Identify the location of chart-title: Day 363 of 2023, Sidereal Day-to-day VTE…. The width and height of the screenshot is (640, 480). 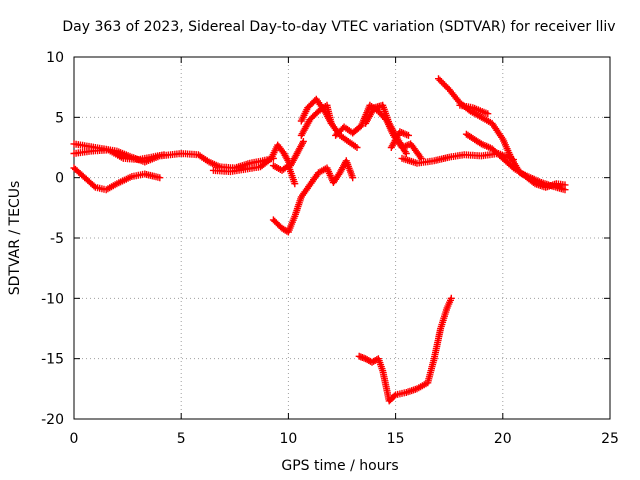
(338, 27).